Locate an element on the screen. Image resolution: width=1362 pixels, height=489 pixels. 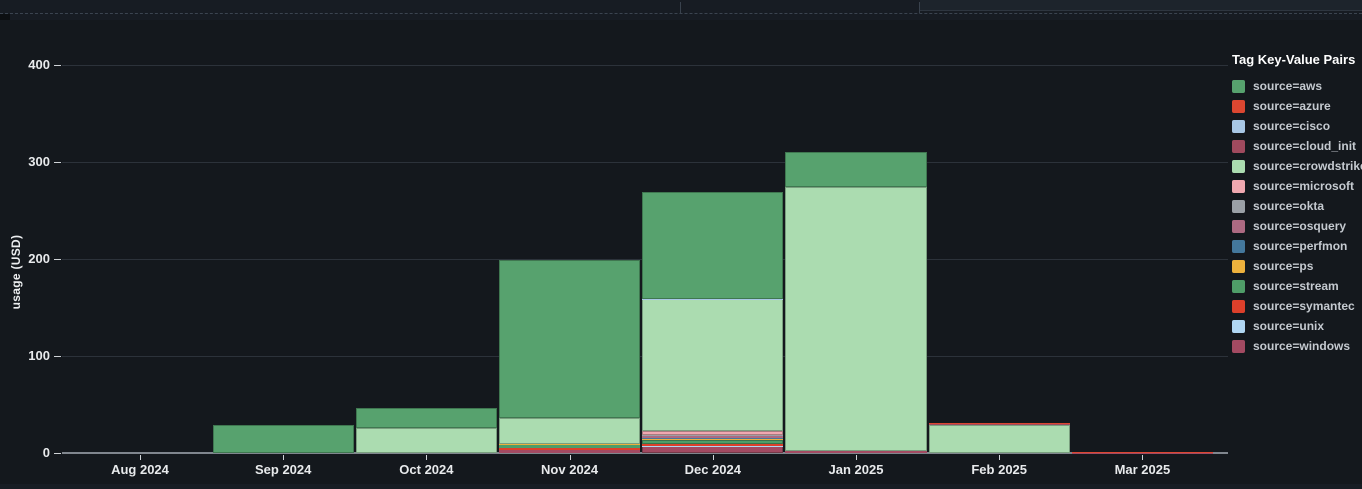
legend-item-stream: source=stream is located at coordinates (1297, 286).